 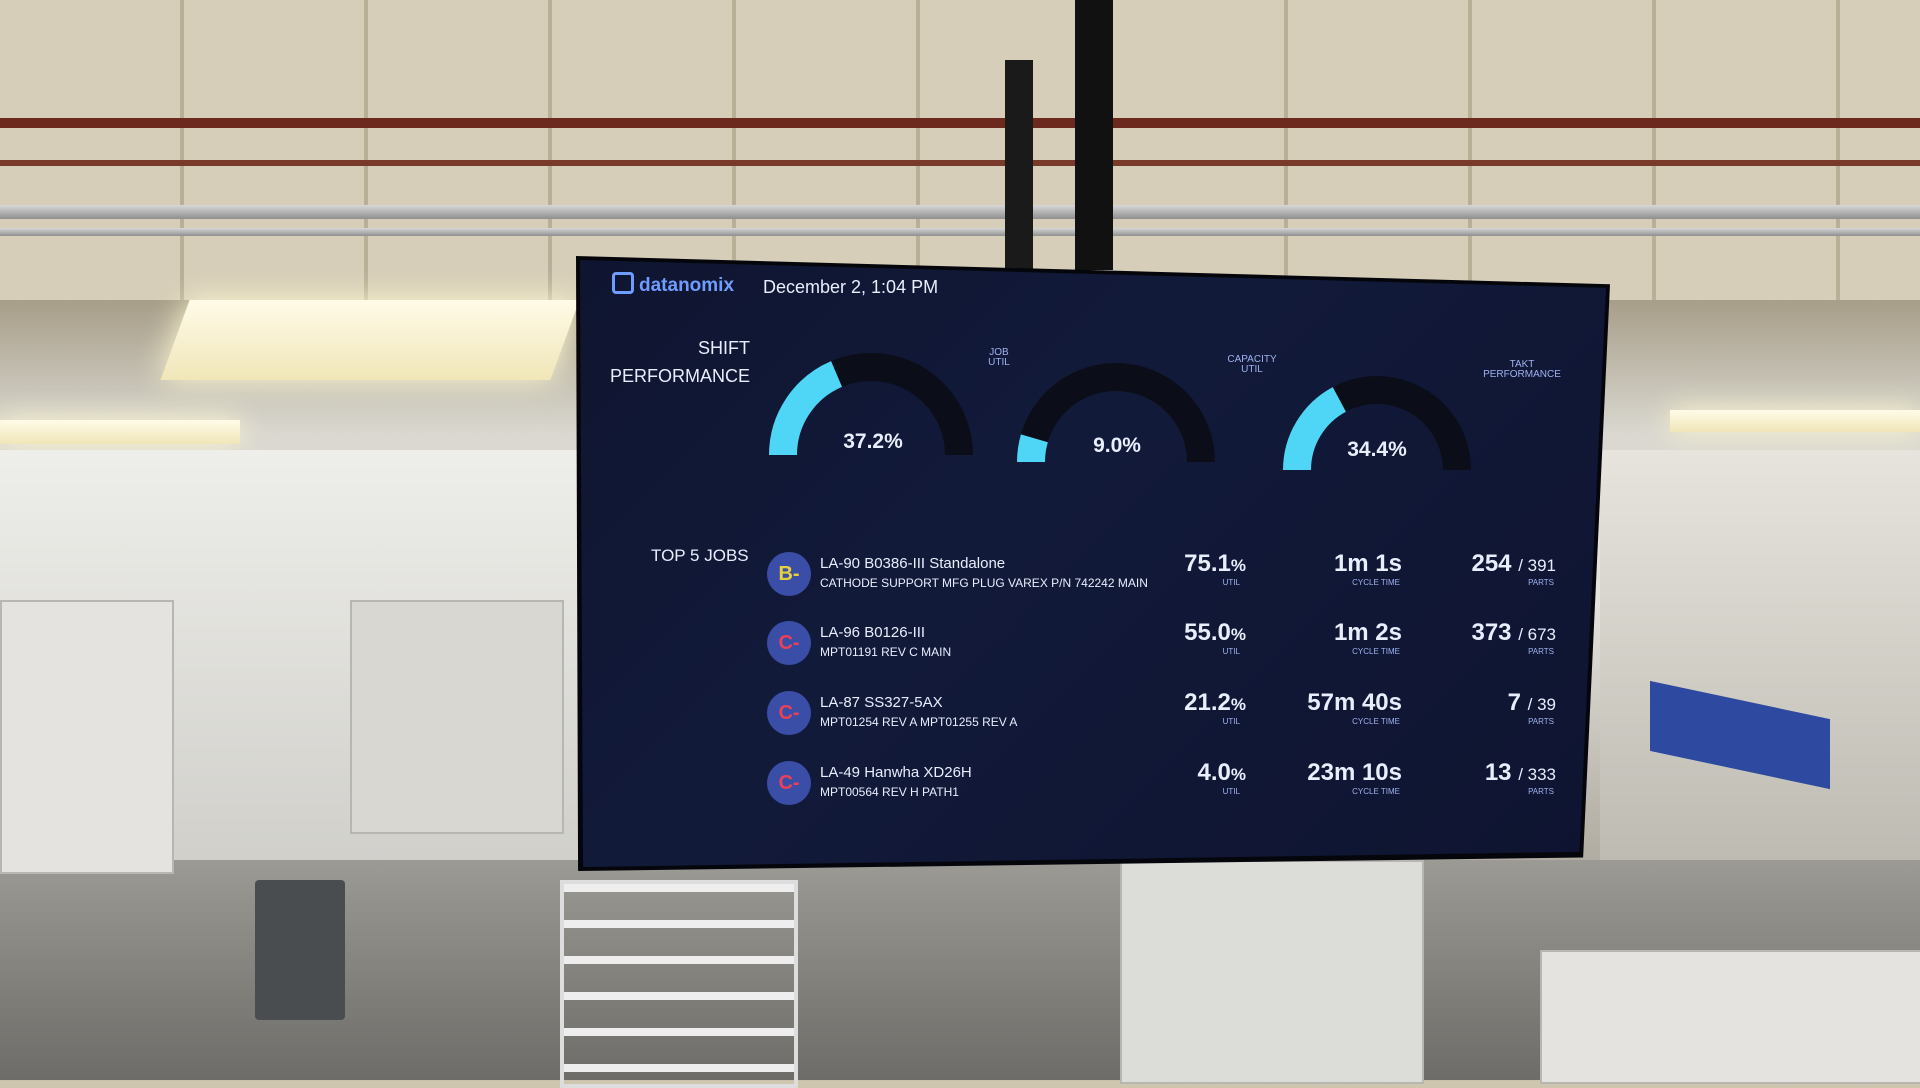 I want to click on job-title: LA-90 B0386-III Standalone, so click(x=913, y=563).